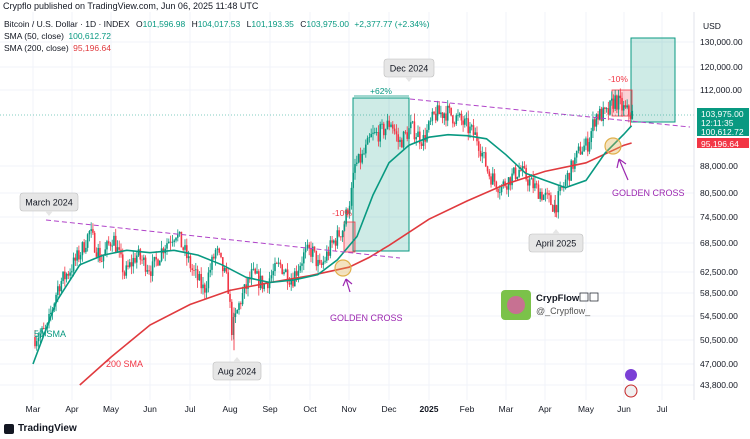  What do you see at coordinates (34, 36) in the screenshot?
I see `legend-sma50-label: SMA (50, close)` at bounding box center [34, 36].